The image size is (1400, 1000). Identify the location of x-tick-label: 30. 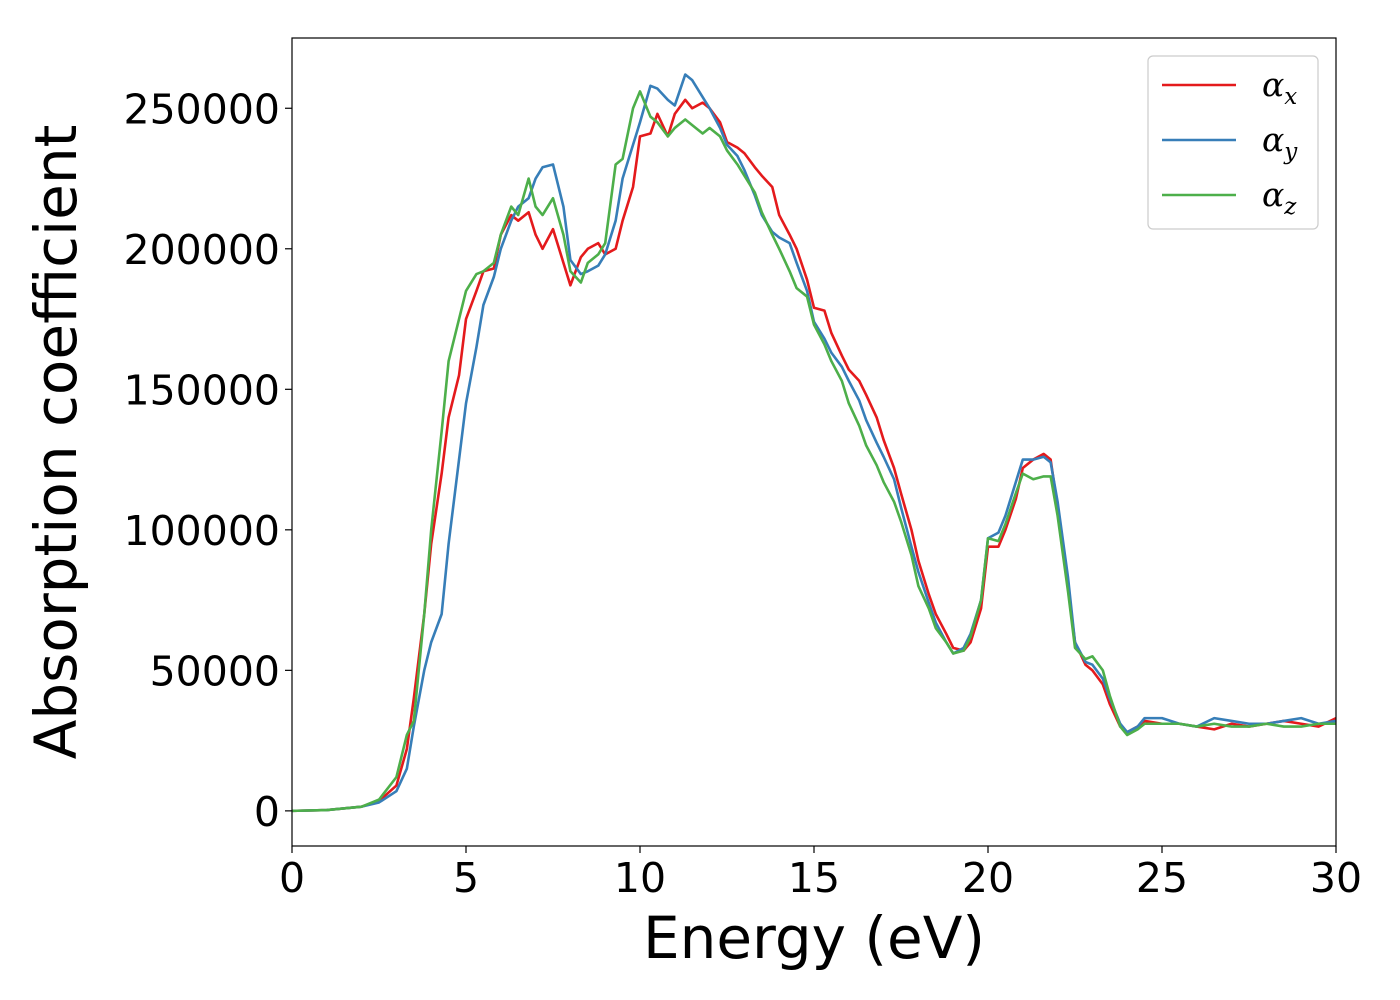
(1336, 878).